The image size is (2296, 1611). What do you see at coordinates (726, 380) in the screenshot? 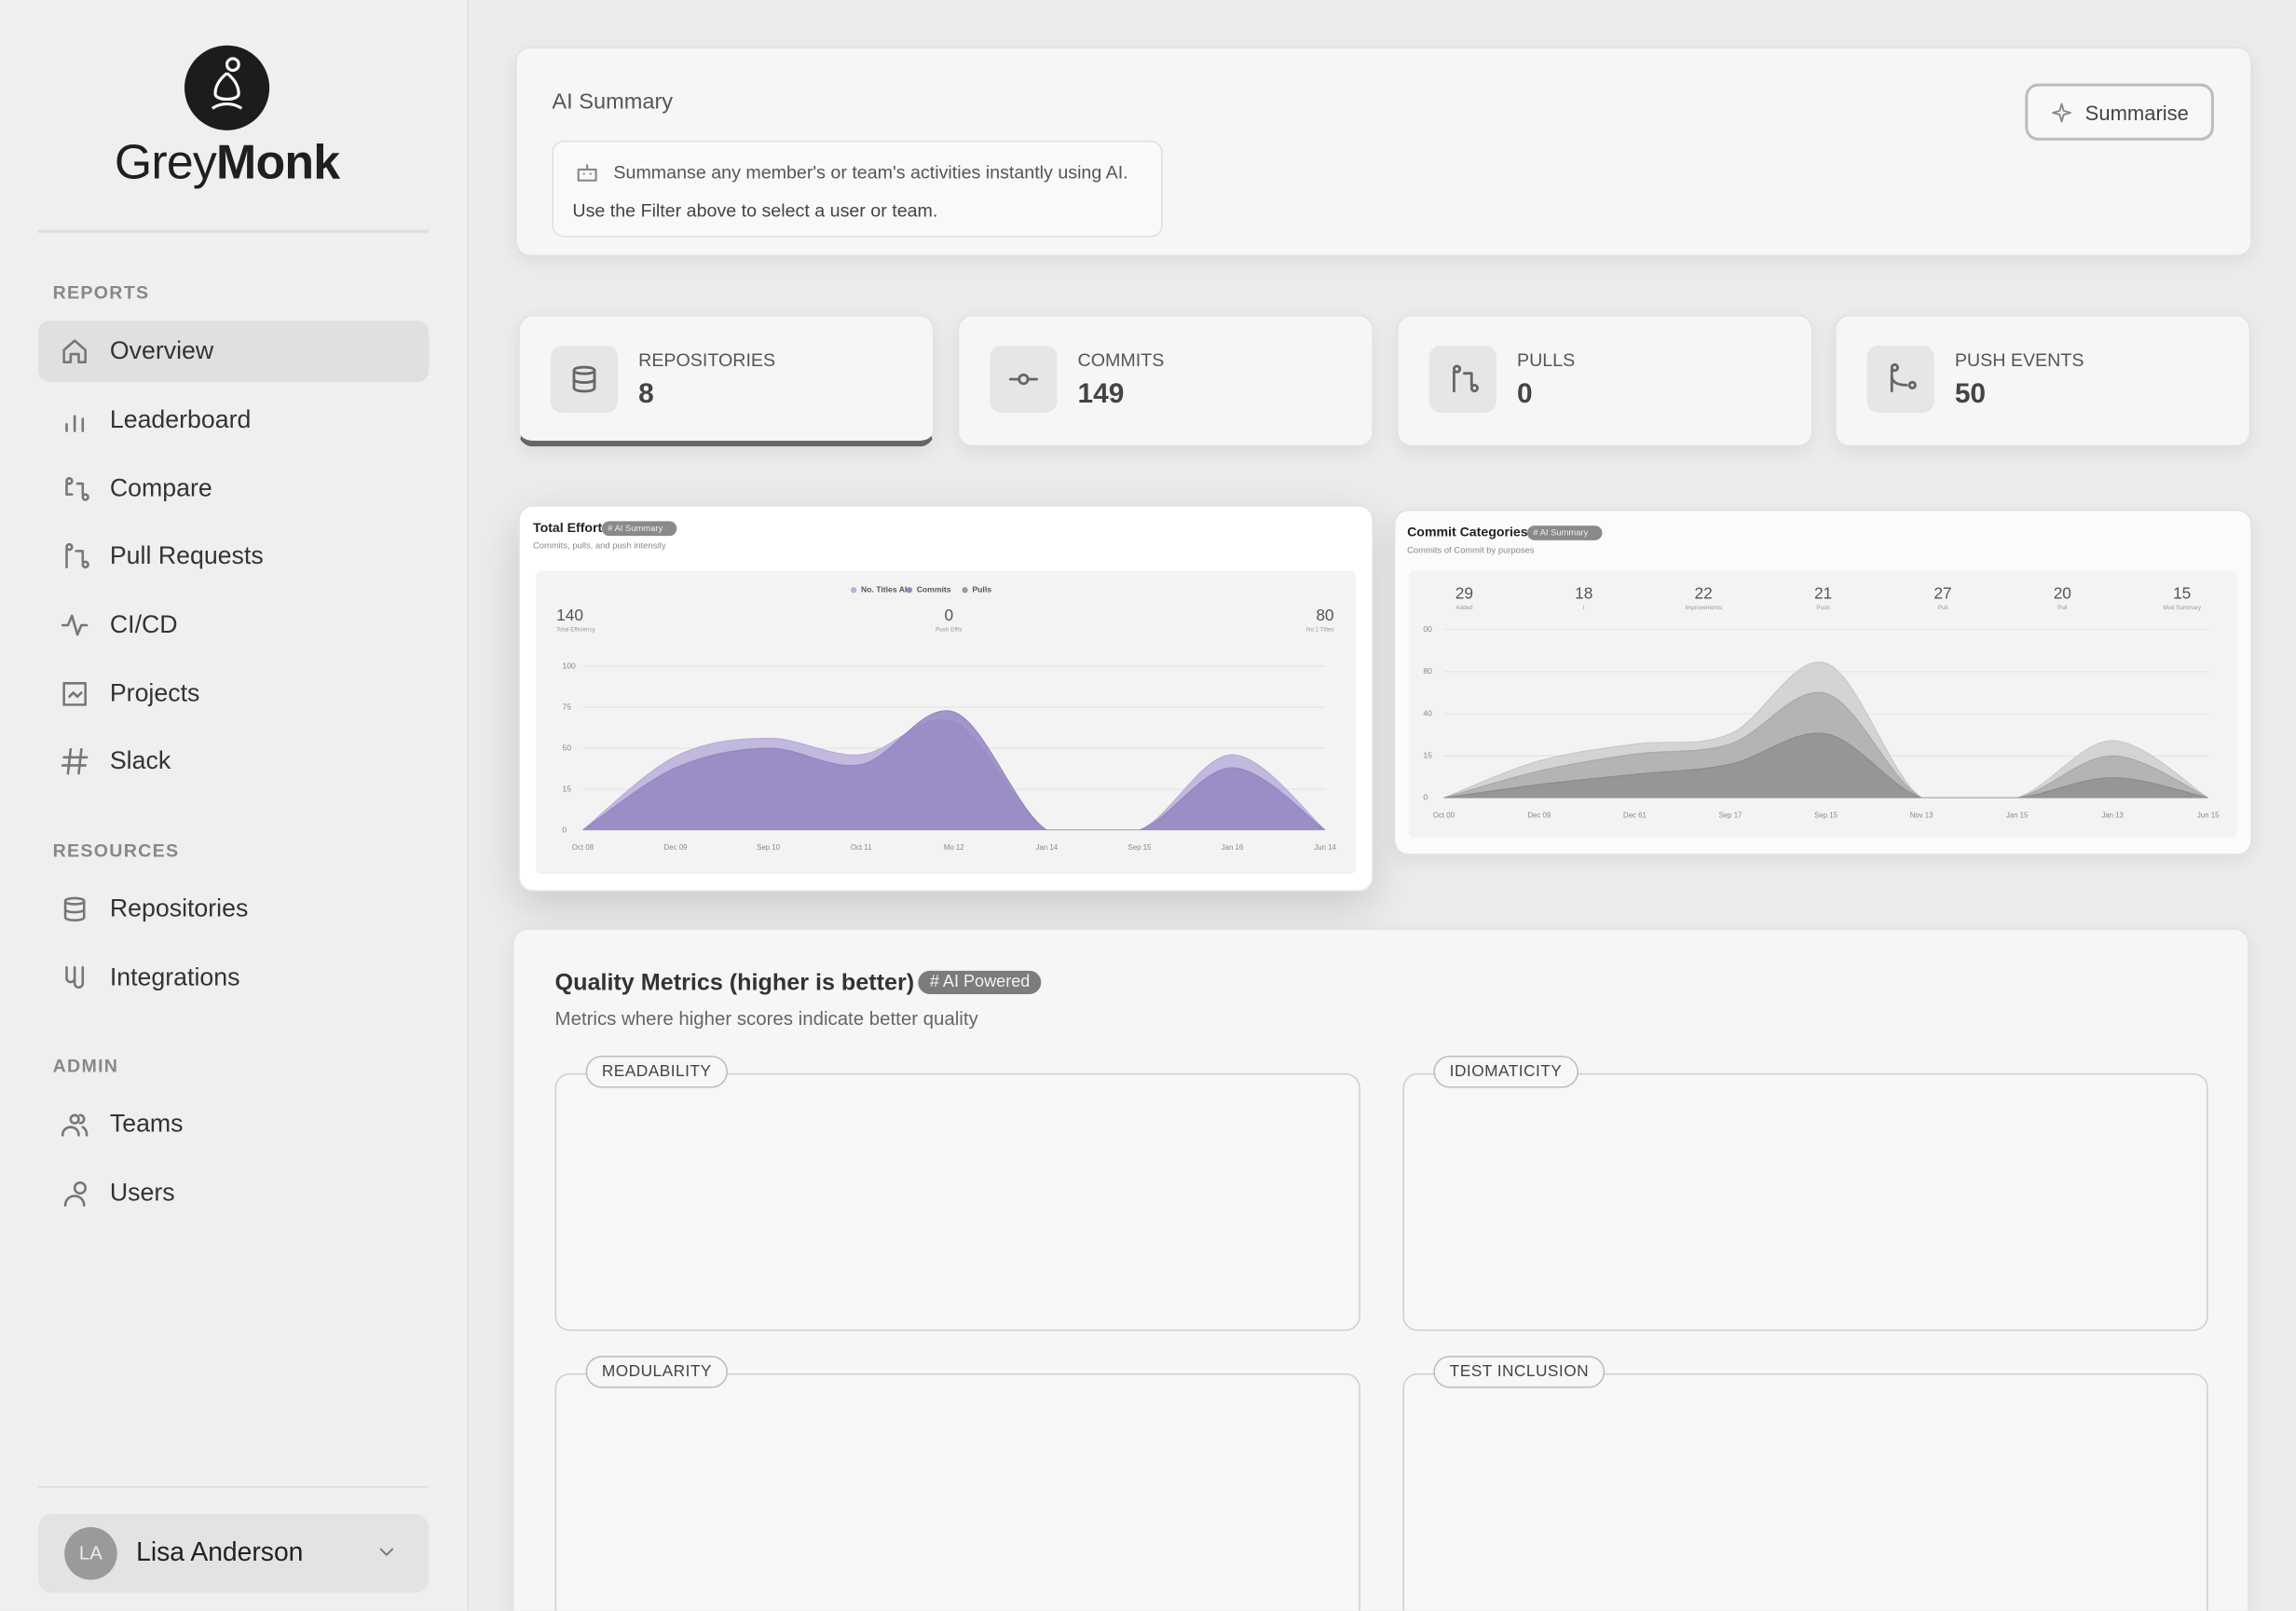
I see `stat-card: REPOSITORIES 8` at bounding box center [726, 380].